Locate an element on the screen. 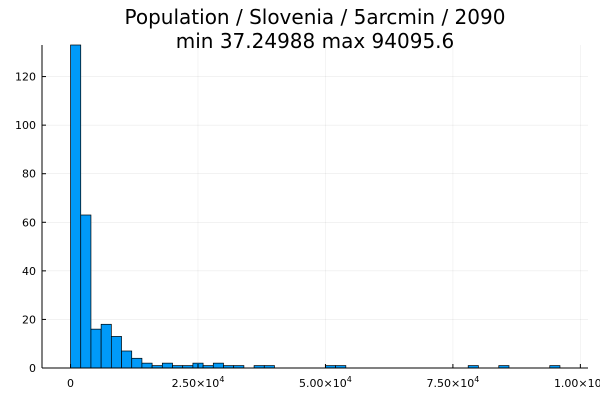  y-tick-label: 0 is located at coordinates (32, 368).